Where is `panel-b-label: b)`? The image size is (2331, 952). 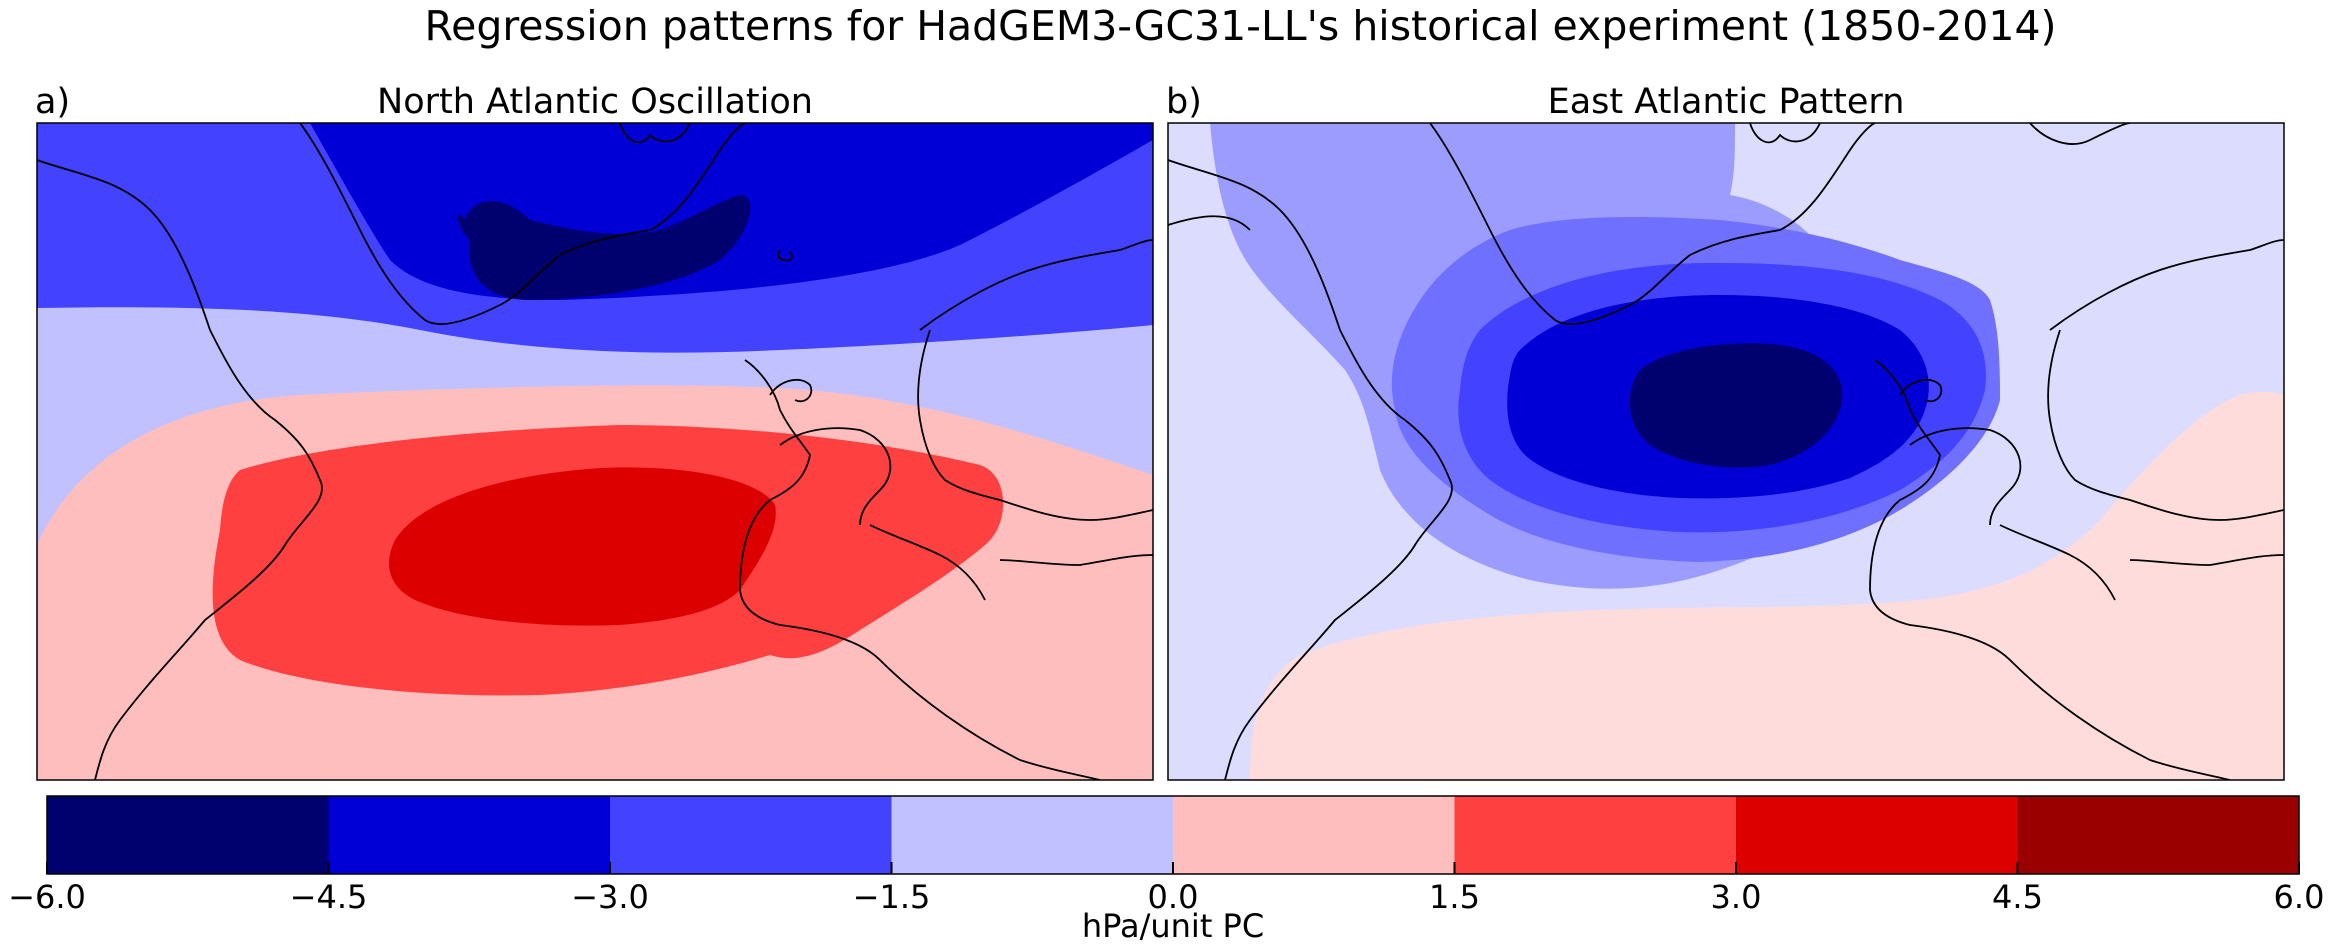 panel-b-label: b) is located at coordinates (1184, 102).